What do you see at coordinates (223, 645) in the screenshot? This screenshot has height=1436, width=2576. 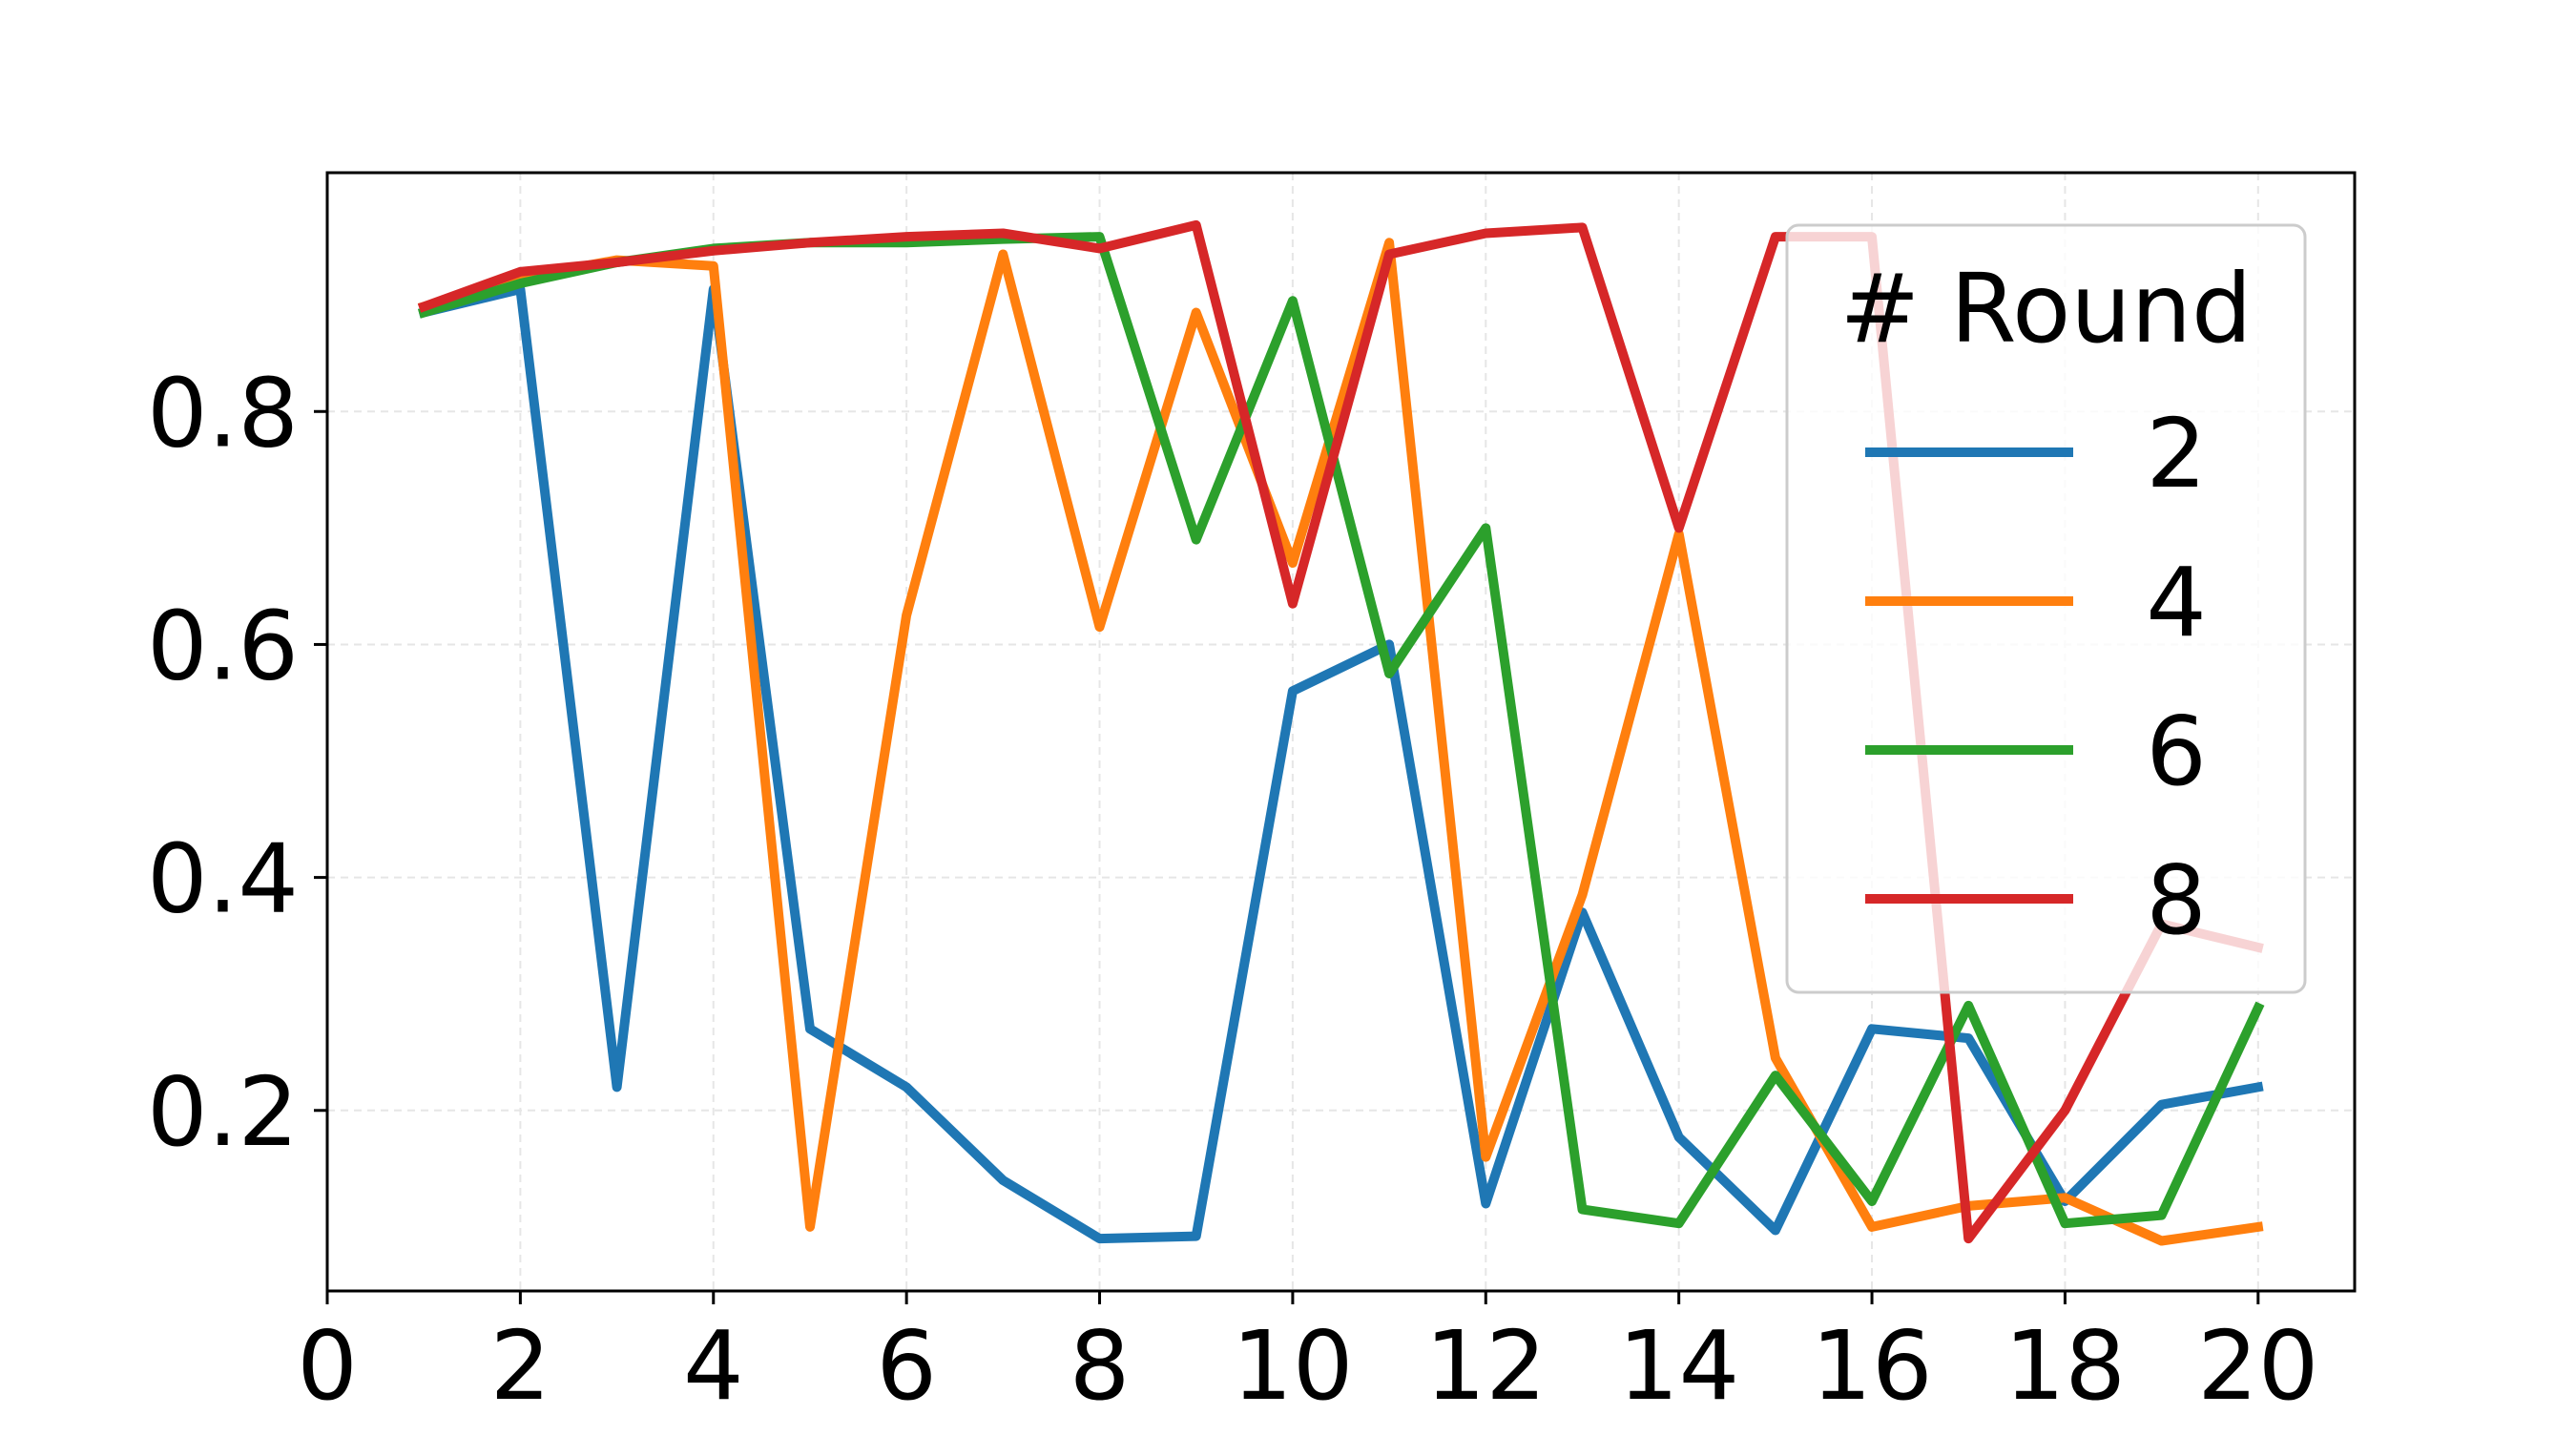 I see `y-tick-label: 0.6` at bounding box center [223, 645].